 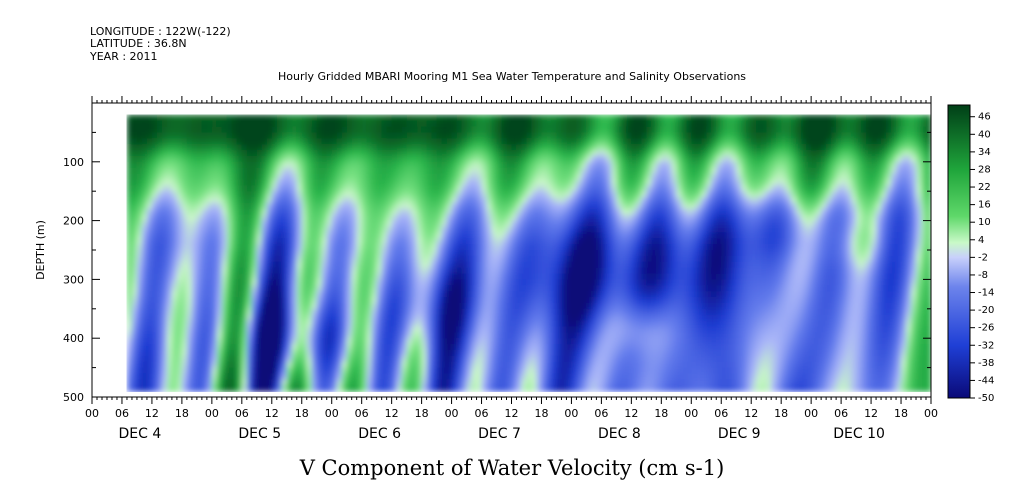 What do you see at coordinates (986, 363) in the screenshot?
I see `colorbar-label: -38` at bounding box center [986, 363].